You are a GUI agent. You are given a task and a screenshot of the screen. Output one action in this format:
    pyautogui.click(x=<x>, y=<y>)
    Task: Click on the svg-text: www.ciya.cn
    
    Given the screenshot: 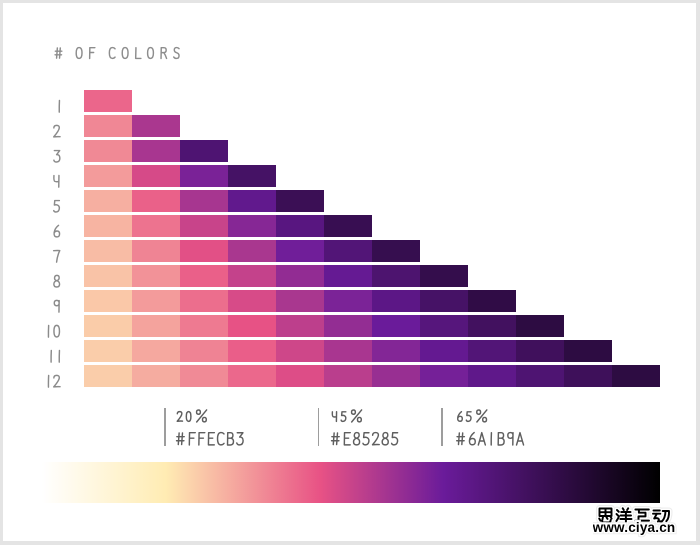 What is the action you would take?
    pyautogui.click(x=634, y=527)
    